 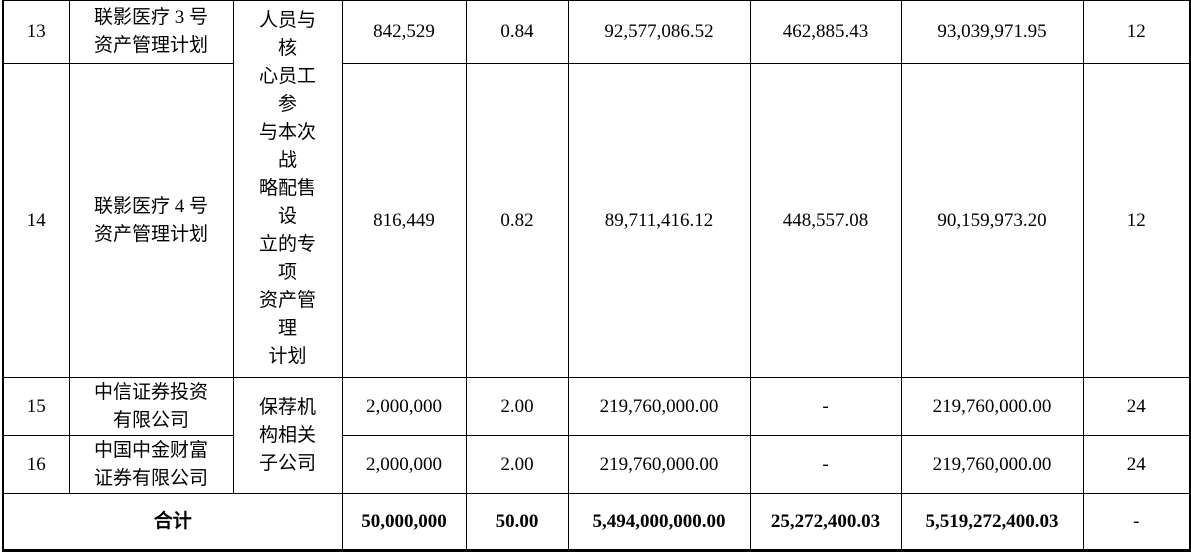 I want to click on name-line: 中国中金财富, so click(x=150, y=450).